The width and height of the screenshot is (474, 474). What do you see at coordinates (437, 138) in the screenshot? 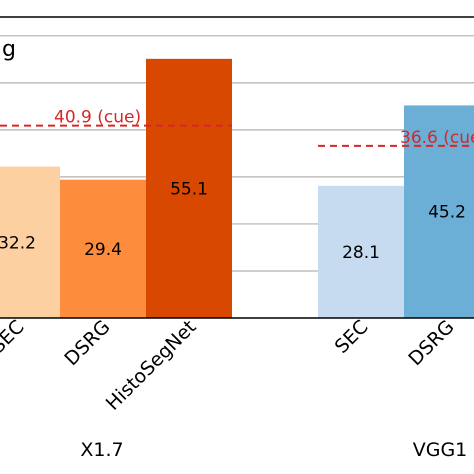
I see `reference-label: 36.6 (cue)` at bounding box center [437, 138].